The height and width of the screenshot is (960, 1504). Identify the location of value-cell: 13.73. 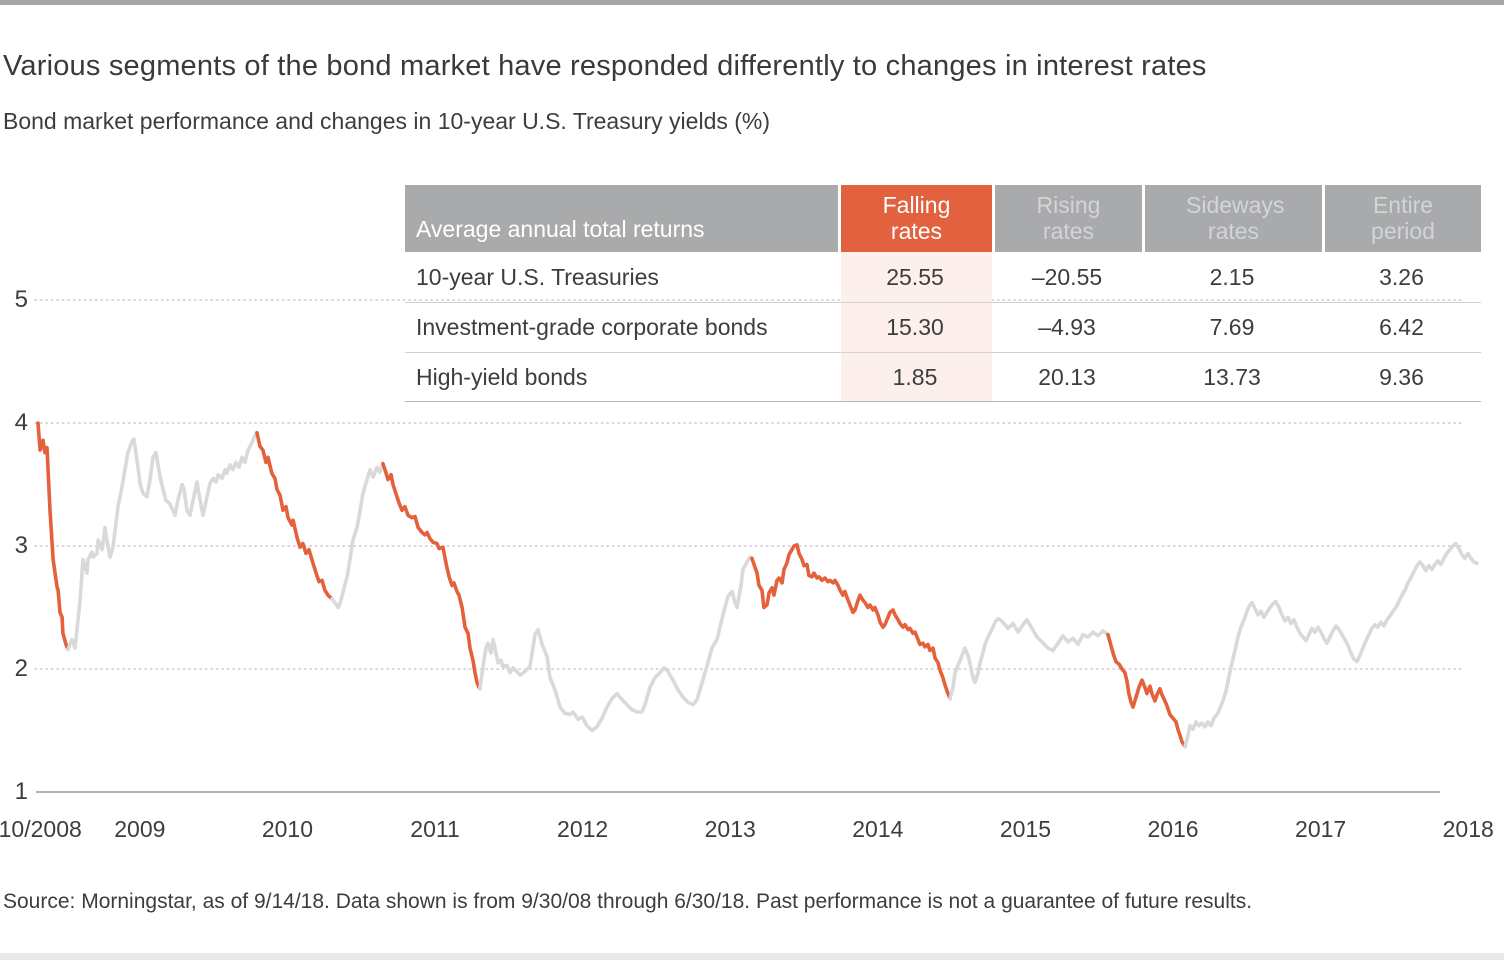
(1232, 376).